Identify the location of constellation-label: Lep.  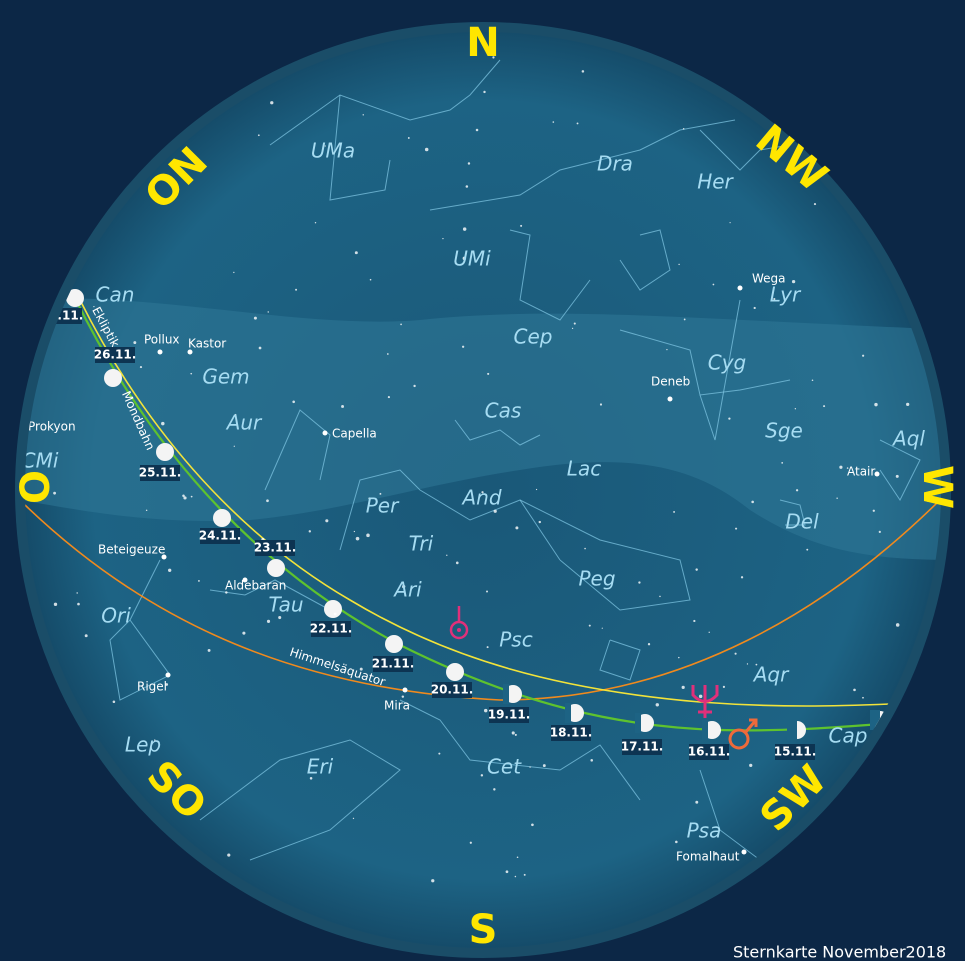
(143, 745).